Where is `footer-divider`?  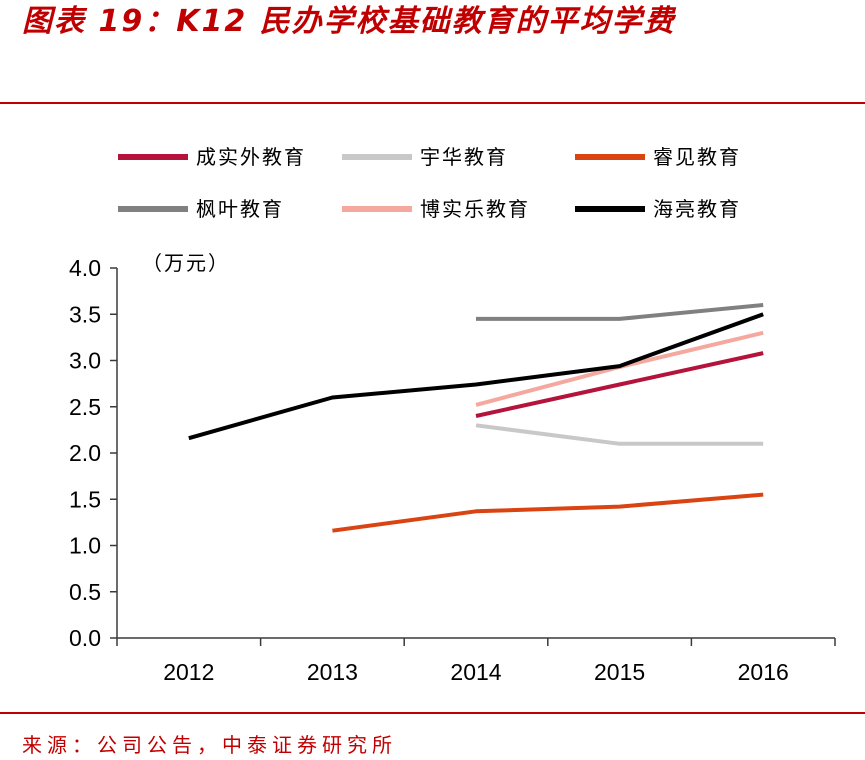 footer-divider is located at coordinates (432, 713).